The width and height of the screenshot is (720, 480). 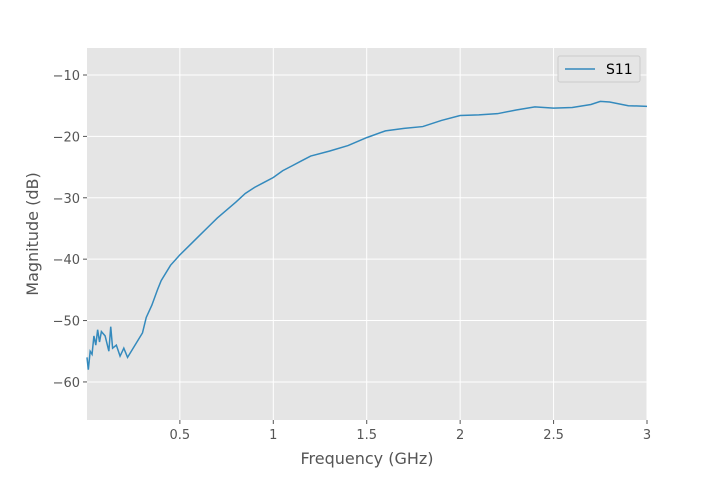 I want to click on x-tick-label: 1.5, so click(x=366, y=435).